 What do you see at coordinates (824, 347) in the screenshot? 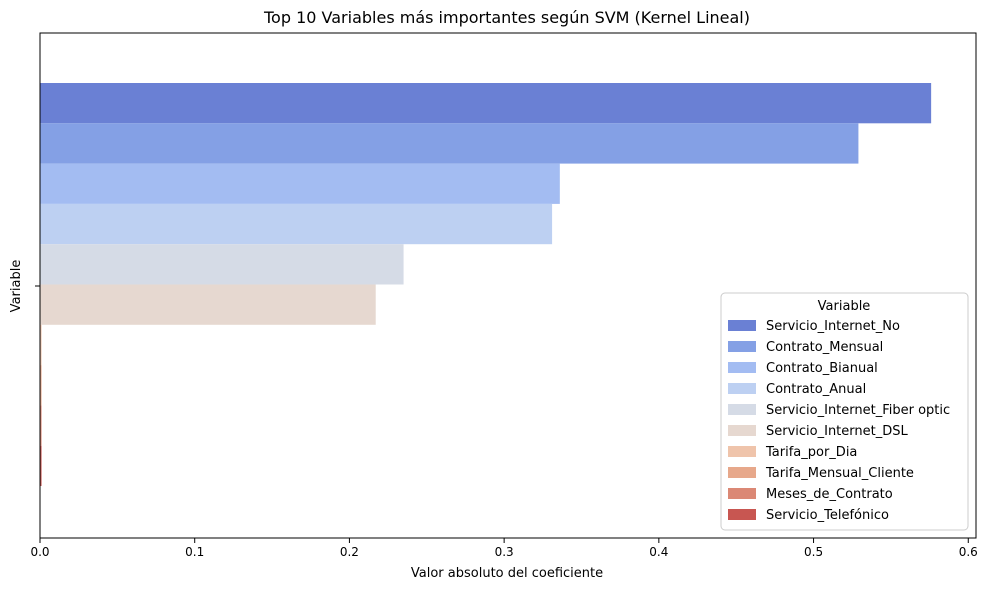
I see `legend-label-1: Contrato_Mensual` at bounding box center [824, 347].